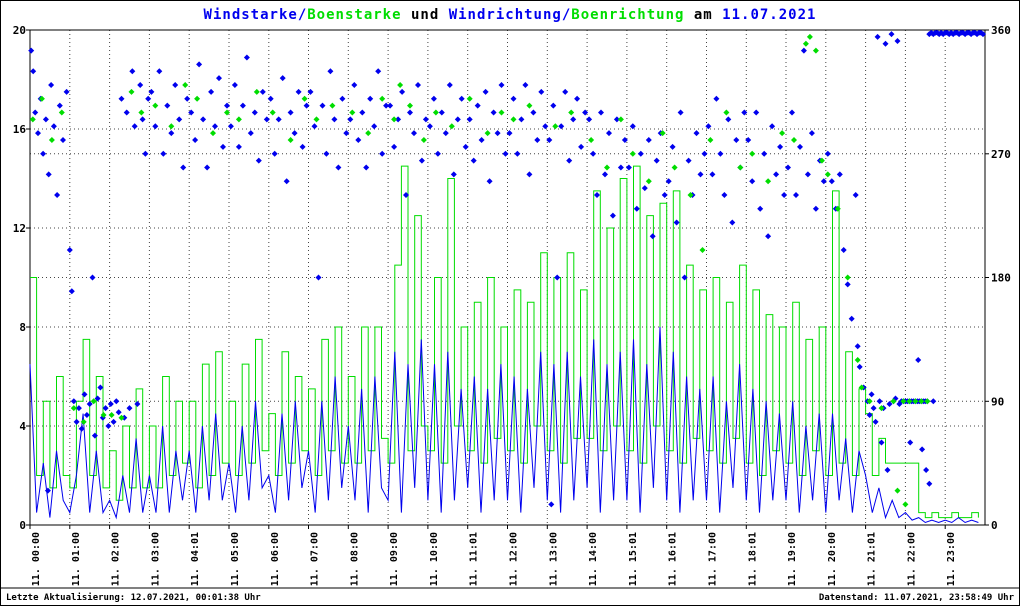 Image resolution: width=1020 pixels, height=606 pixels. Describe the element at coordinates (1001, 154) in the screenshot. I see `y-right-tick-label: 270` at that location.